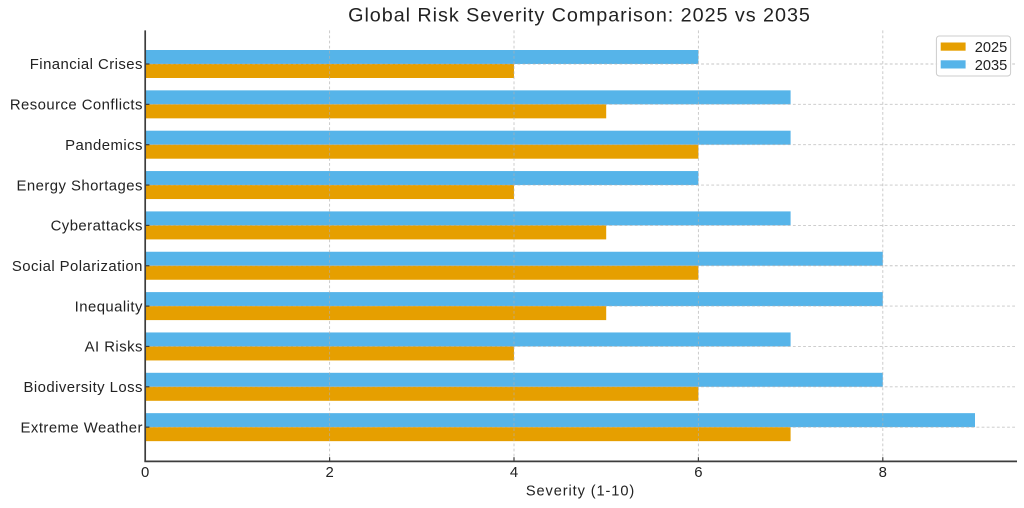 This screenshot has width=1024, height=508. What do you see at coordinates (82, 428) in the screenshot?
I see `svg-text: Extreme Weather` at bounding box center [82, 428].